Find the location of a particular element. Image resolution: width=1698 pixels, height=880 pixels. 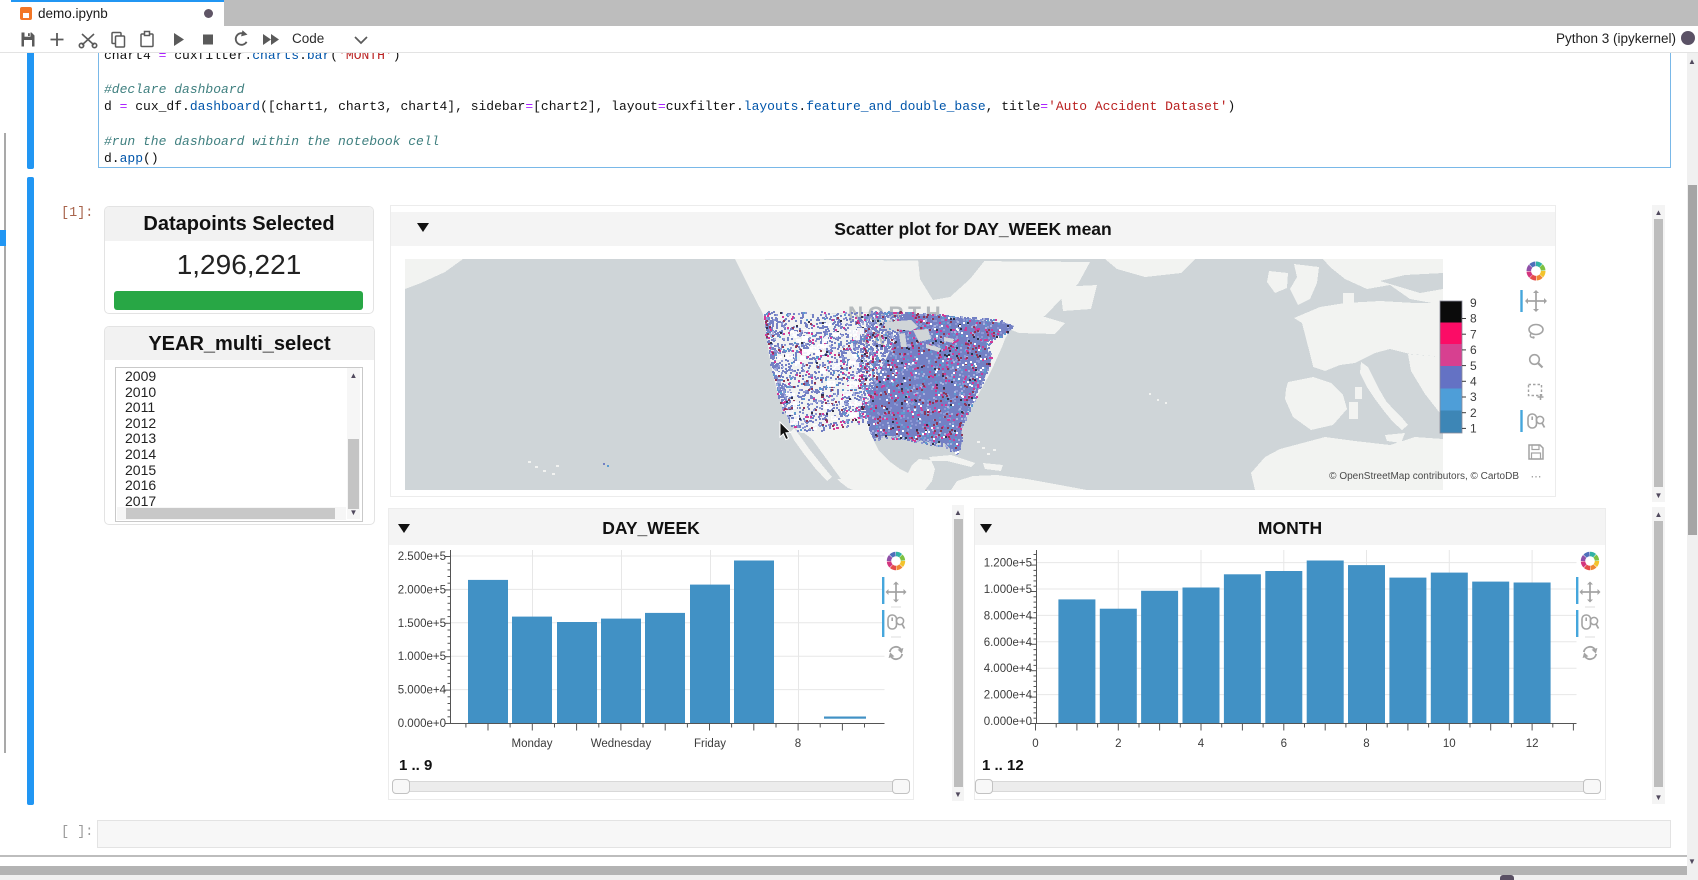

svg-text: 3 is located at coordinates (1473, 397).